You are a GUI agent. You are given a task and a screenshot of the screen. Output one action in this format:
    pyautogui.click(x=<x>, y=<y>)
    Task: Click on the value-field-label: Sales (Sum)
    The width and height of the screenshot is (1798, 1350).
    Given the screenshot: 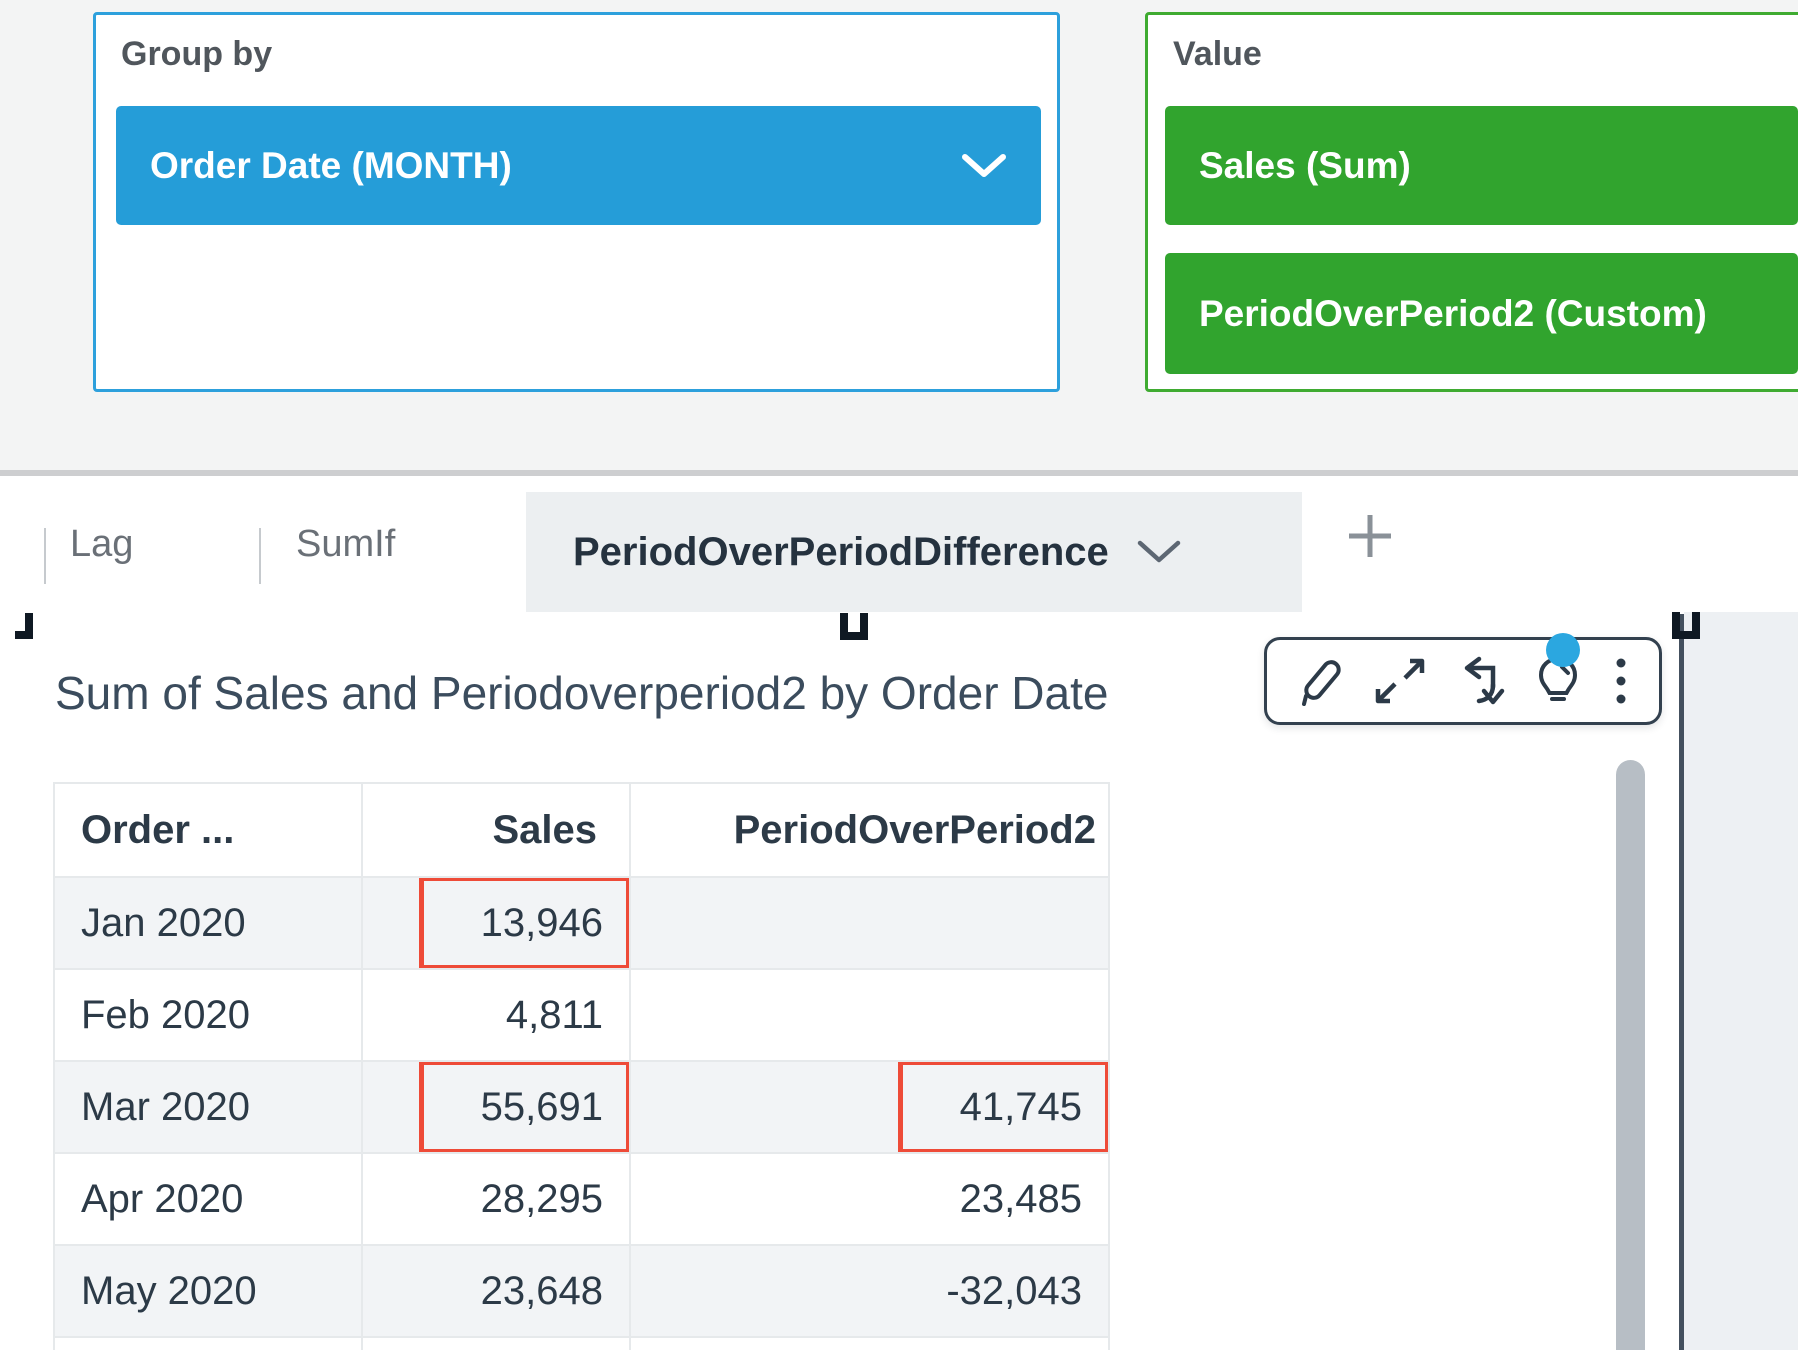 What is the action you would take?
    pyautogui.click(x=1305, y=165)
    